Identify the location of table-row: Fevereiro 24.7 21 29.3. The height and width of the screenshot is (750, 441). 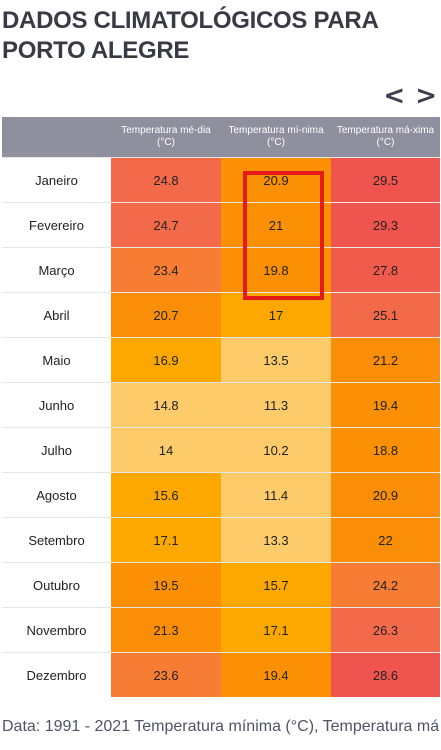
(221, 224).